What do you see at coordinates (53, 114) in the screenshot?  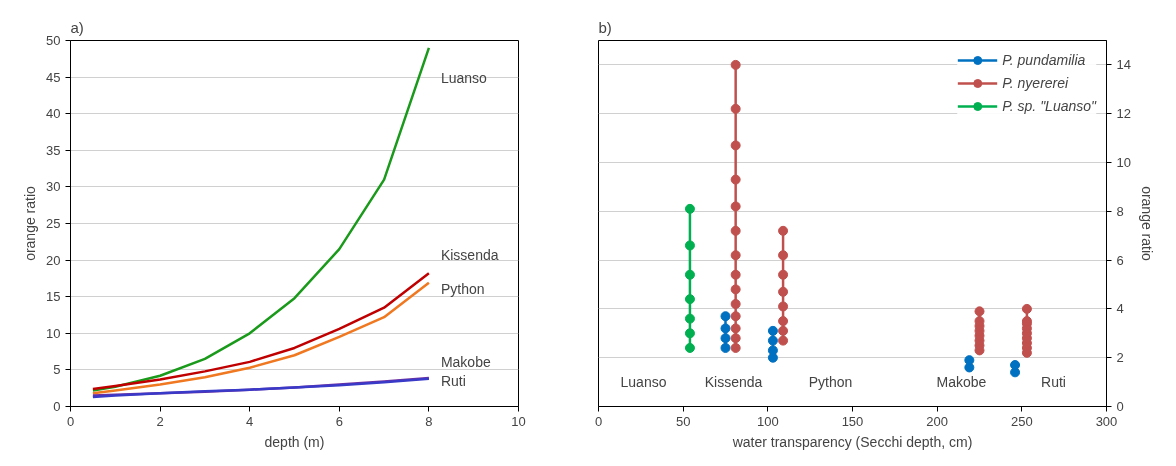 I see `y-tick-label: 40` at bounding box center [53, 114].